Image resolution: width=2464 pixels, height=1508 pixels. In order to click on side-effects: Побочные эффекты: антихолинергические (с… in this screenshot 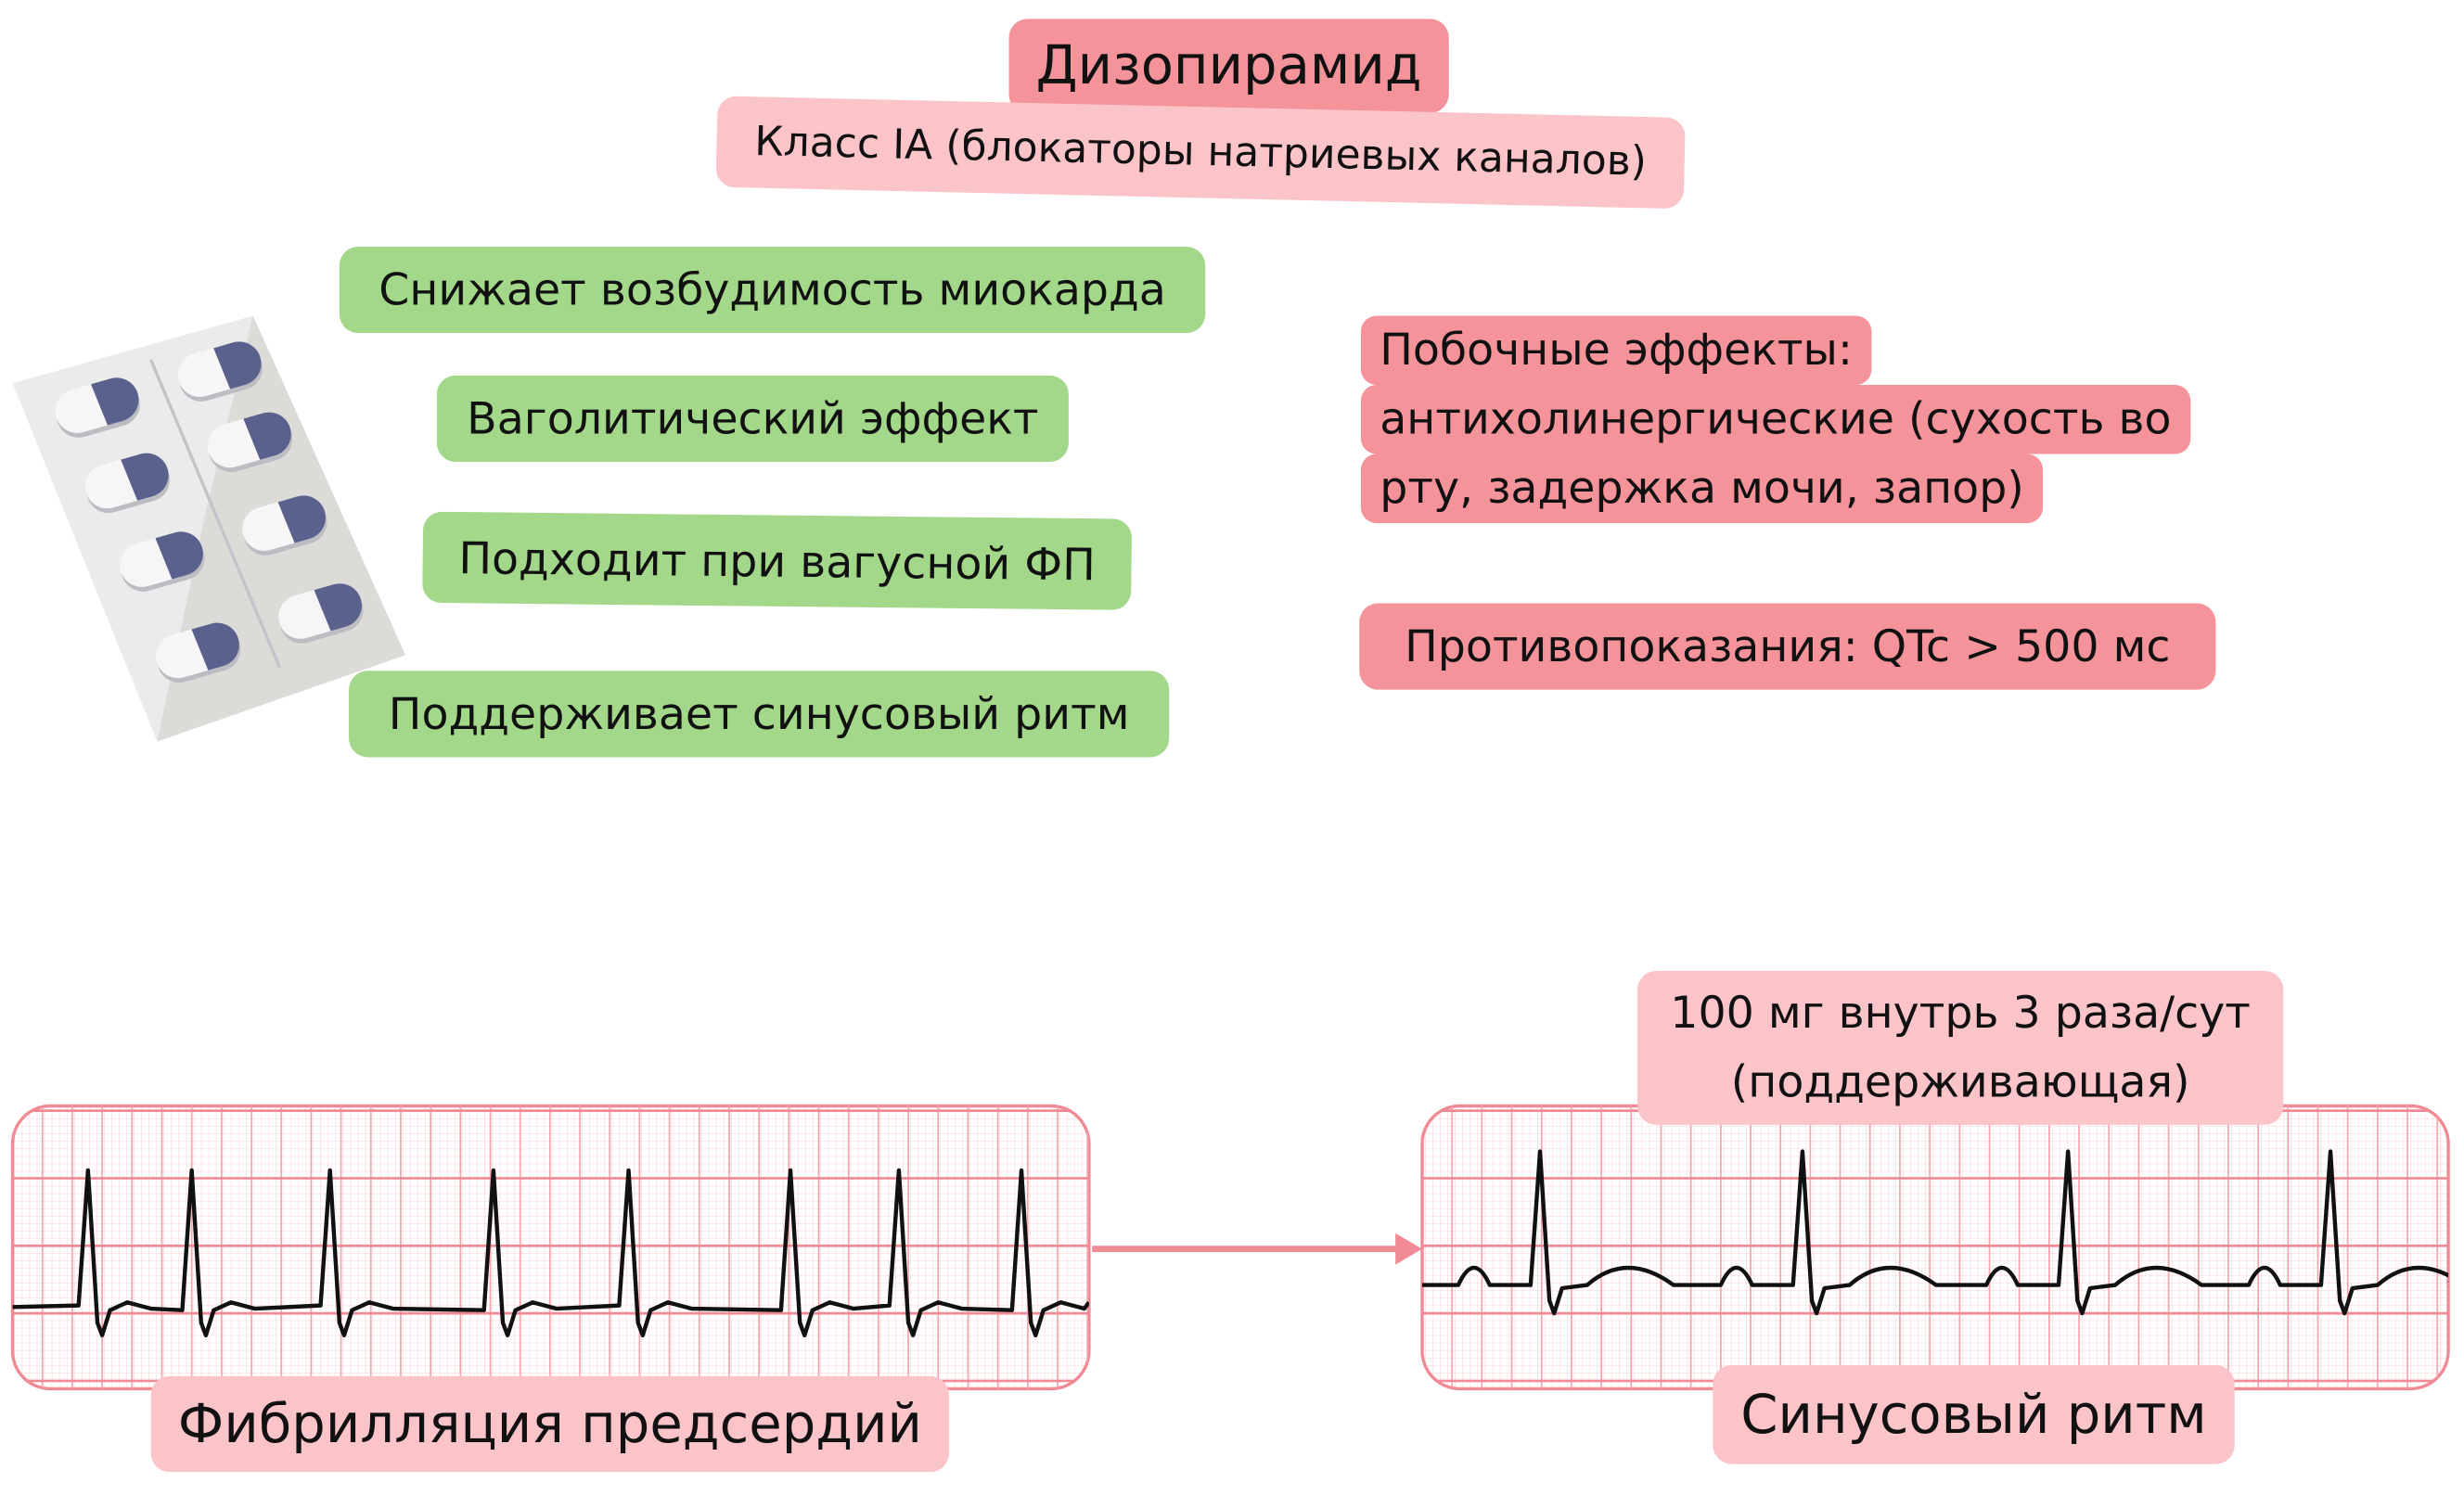, I will do `click(1775, 419)`.